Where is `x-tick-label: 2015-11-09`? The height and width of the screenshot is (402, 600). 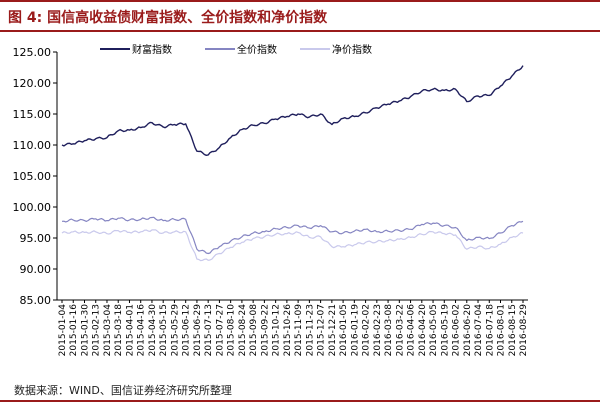
x-tick-label: 2015-11-09 is located at coordinates (299, 330).